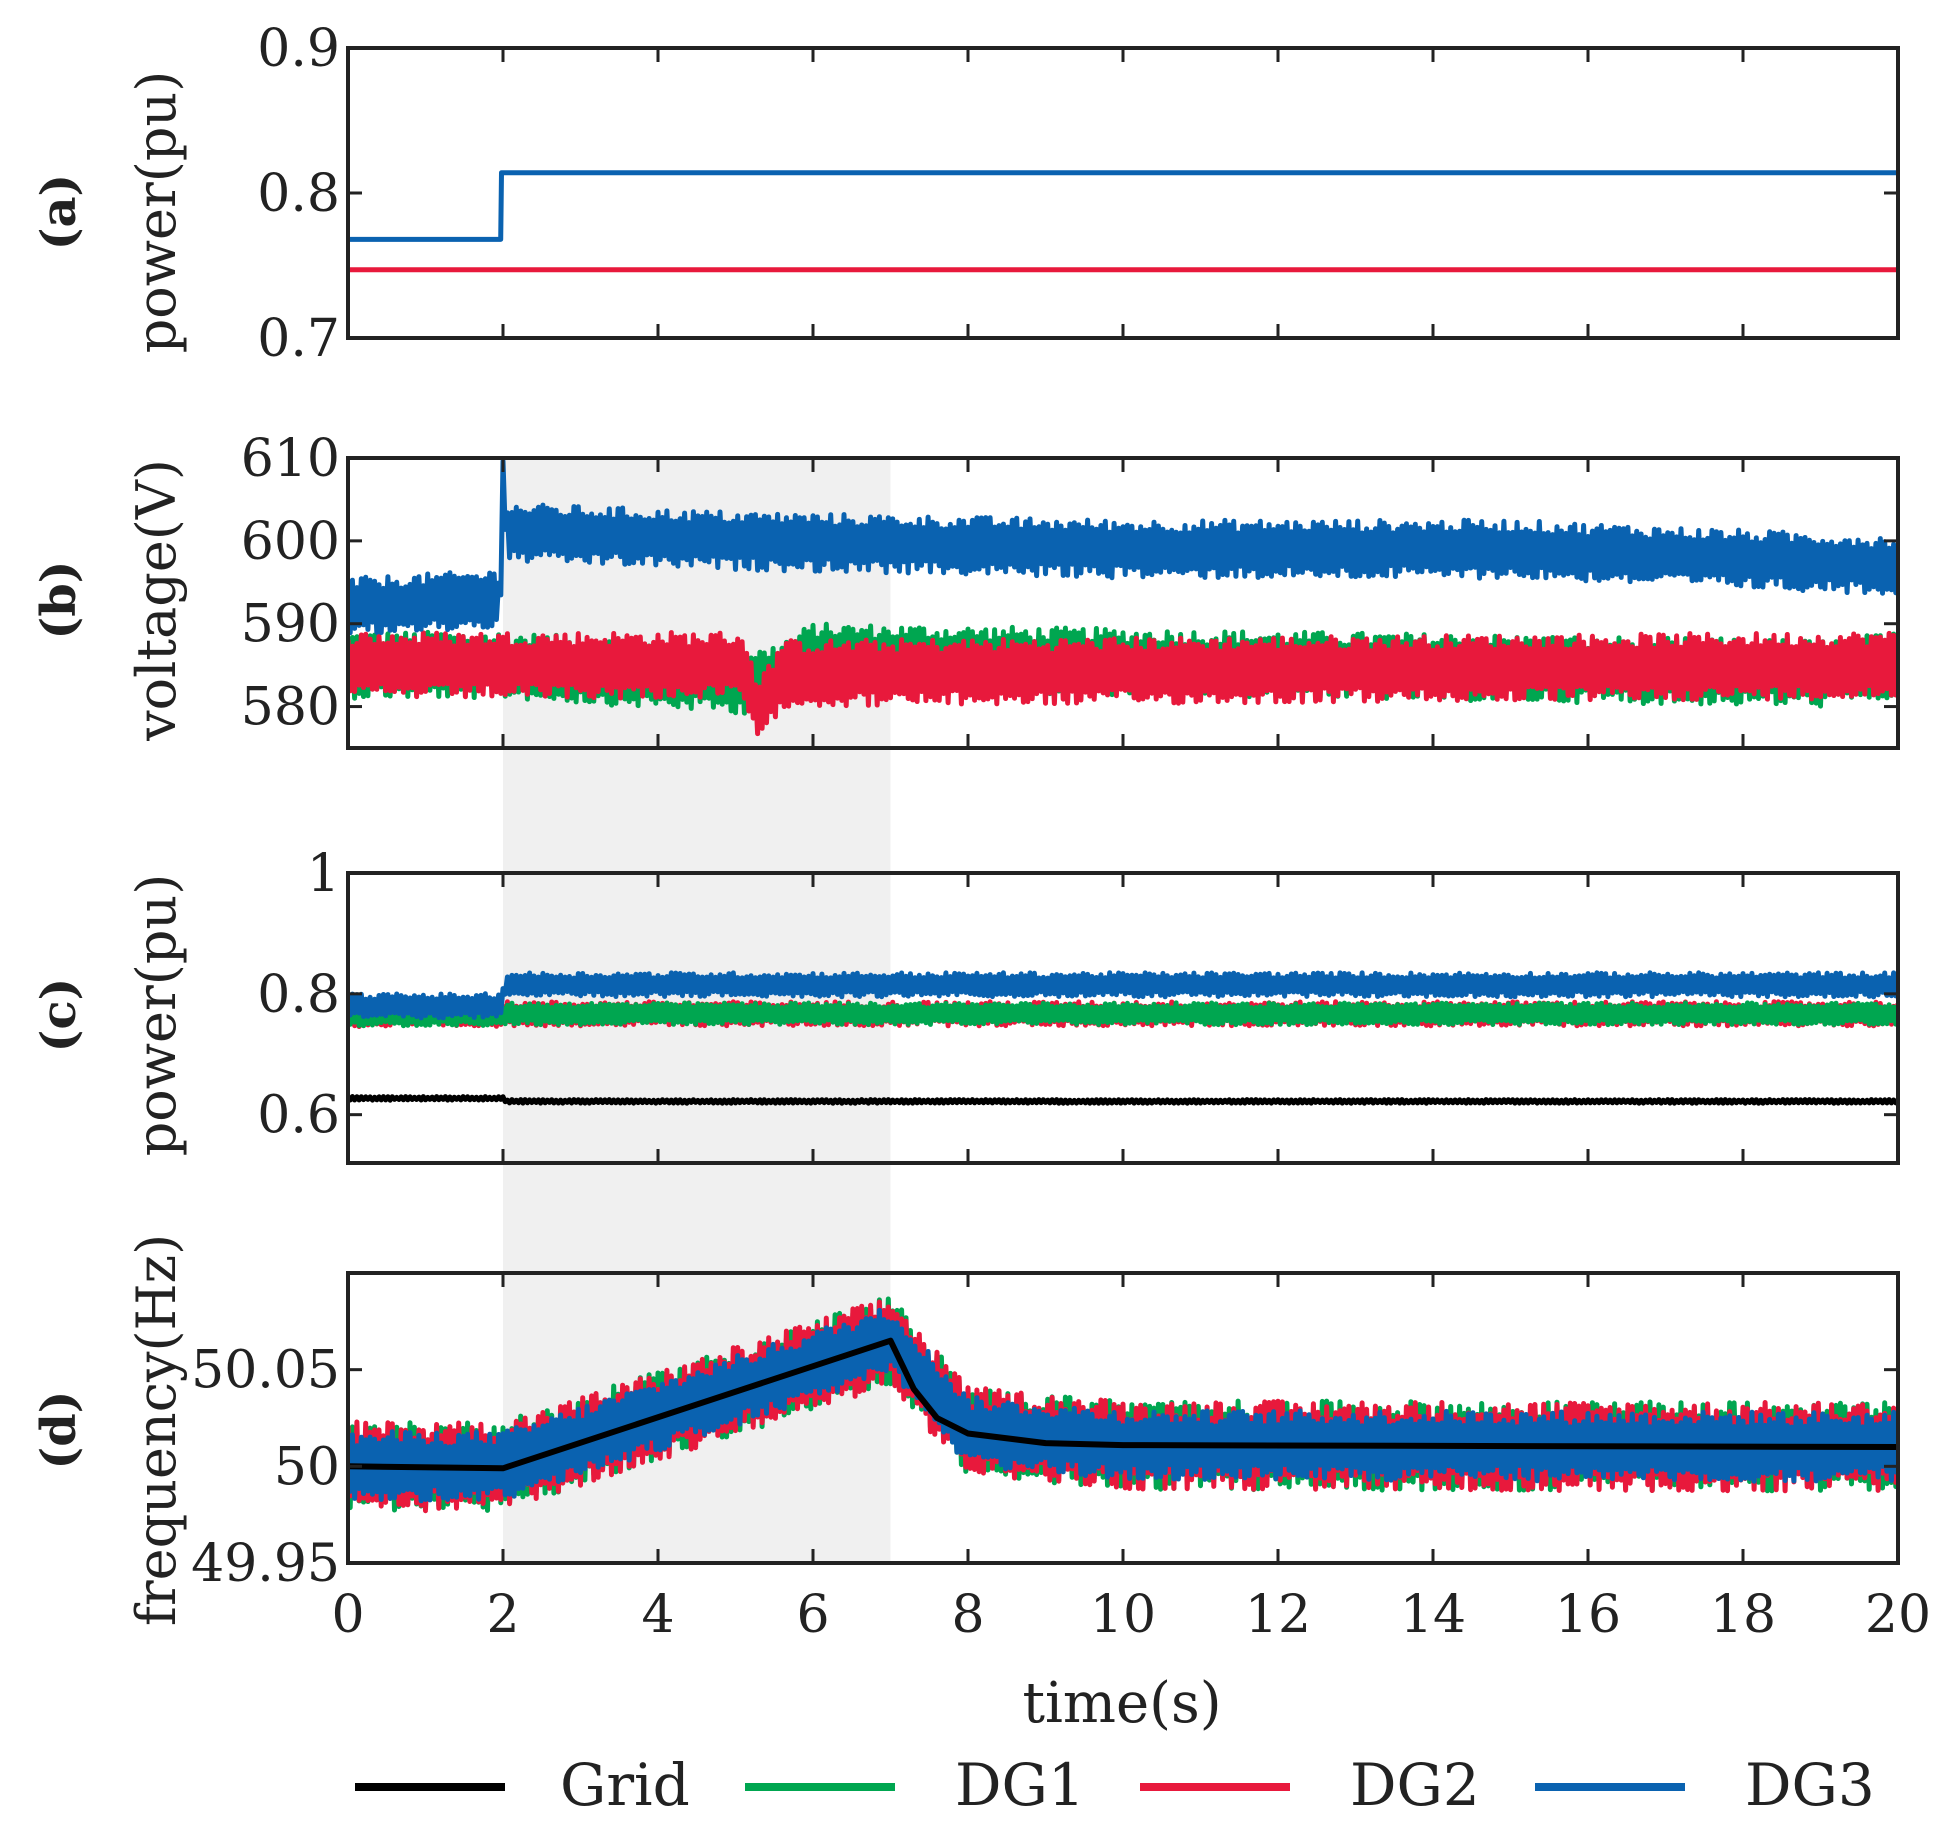  Describe the element at coordinates (307, 1467) in the screenshot. I see `panel-d-y-tick-label: 50` at that location.